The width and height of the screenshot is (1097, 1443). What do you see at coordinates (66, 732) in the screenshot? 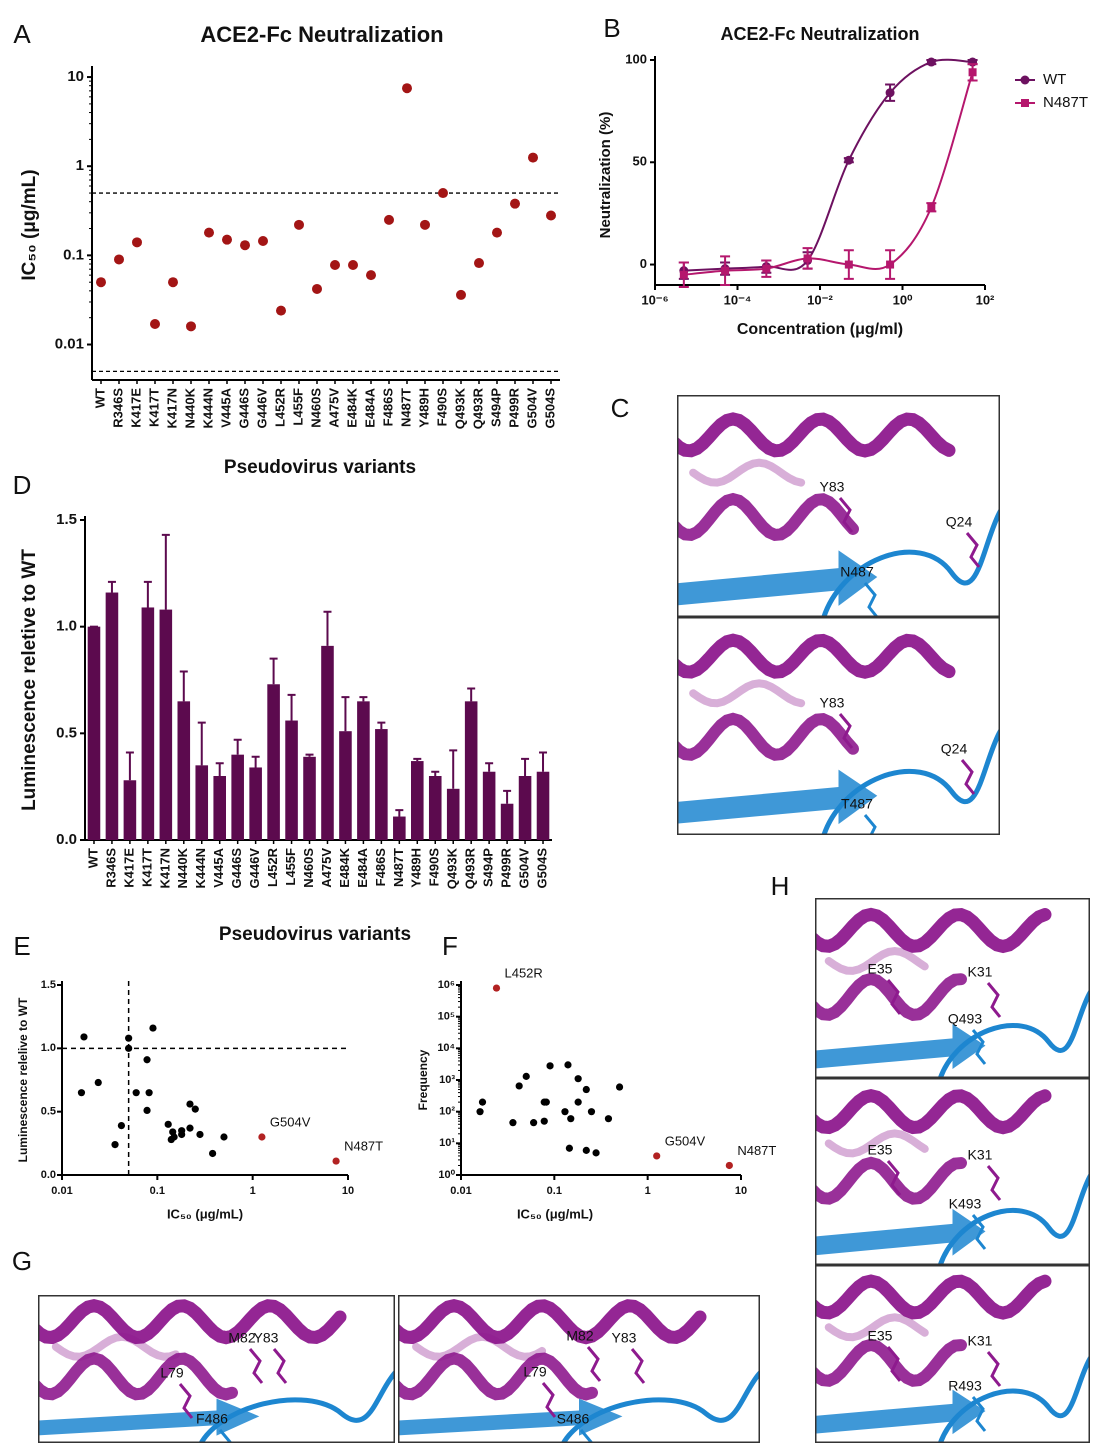
I see `y-tick-label: 0.5` at bounding box center [66, 732].